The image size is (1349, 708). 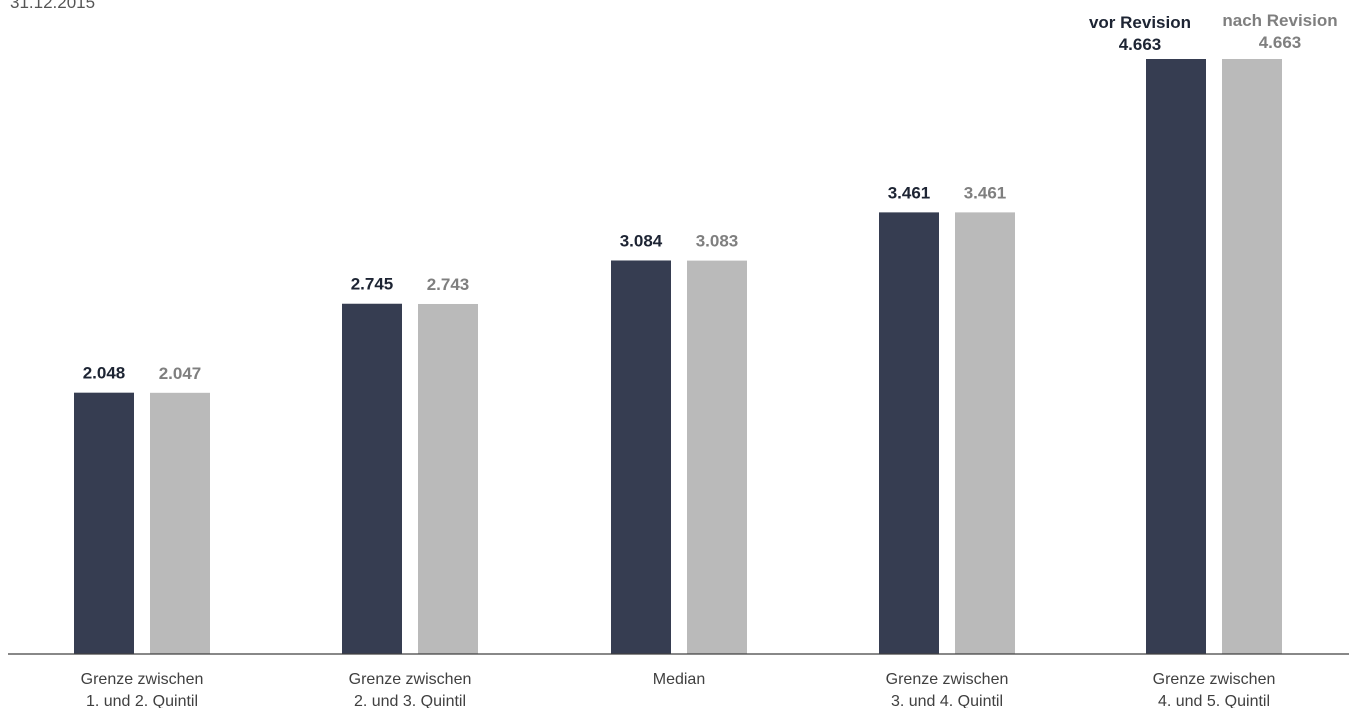 I want to click on category-label-1-line-2: 1. und 2. Quintil, so click(x=142, y=700).